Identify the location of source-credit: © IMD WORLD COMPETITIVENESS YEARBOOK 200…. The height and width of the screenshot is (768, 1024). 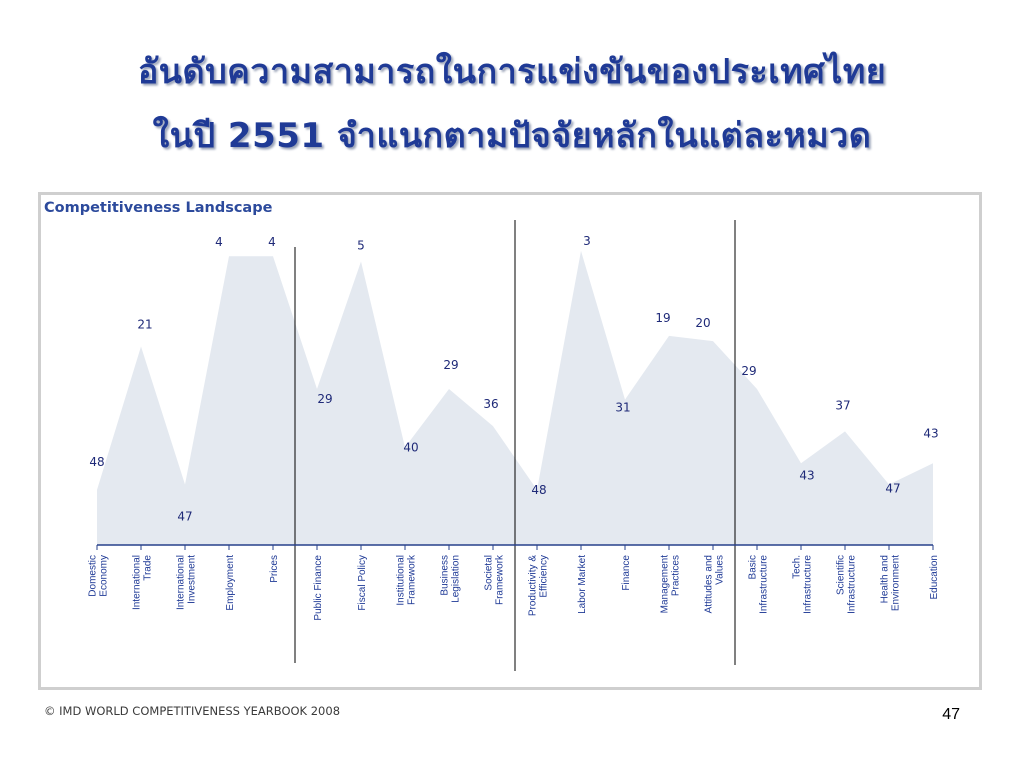
(192, 711).